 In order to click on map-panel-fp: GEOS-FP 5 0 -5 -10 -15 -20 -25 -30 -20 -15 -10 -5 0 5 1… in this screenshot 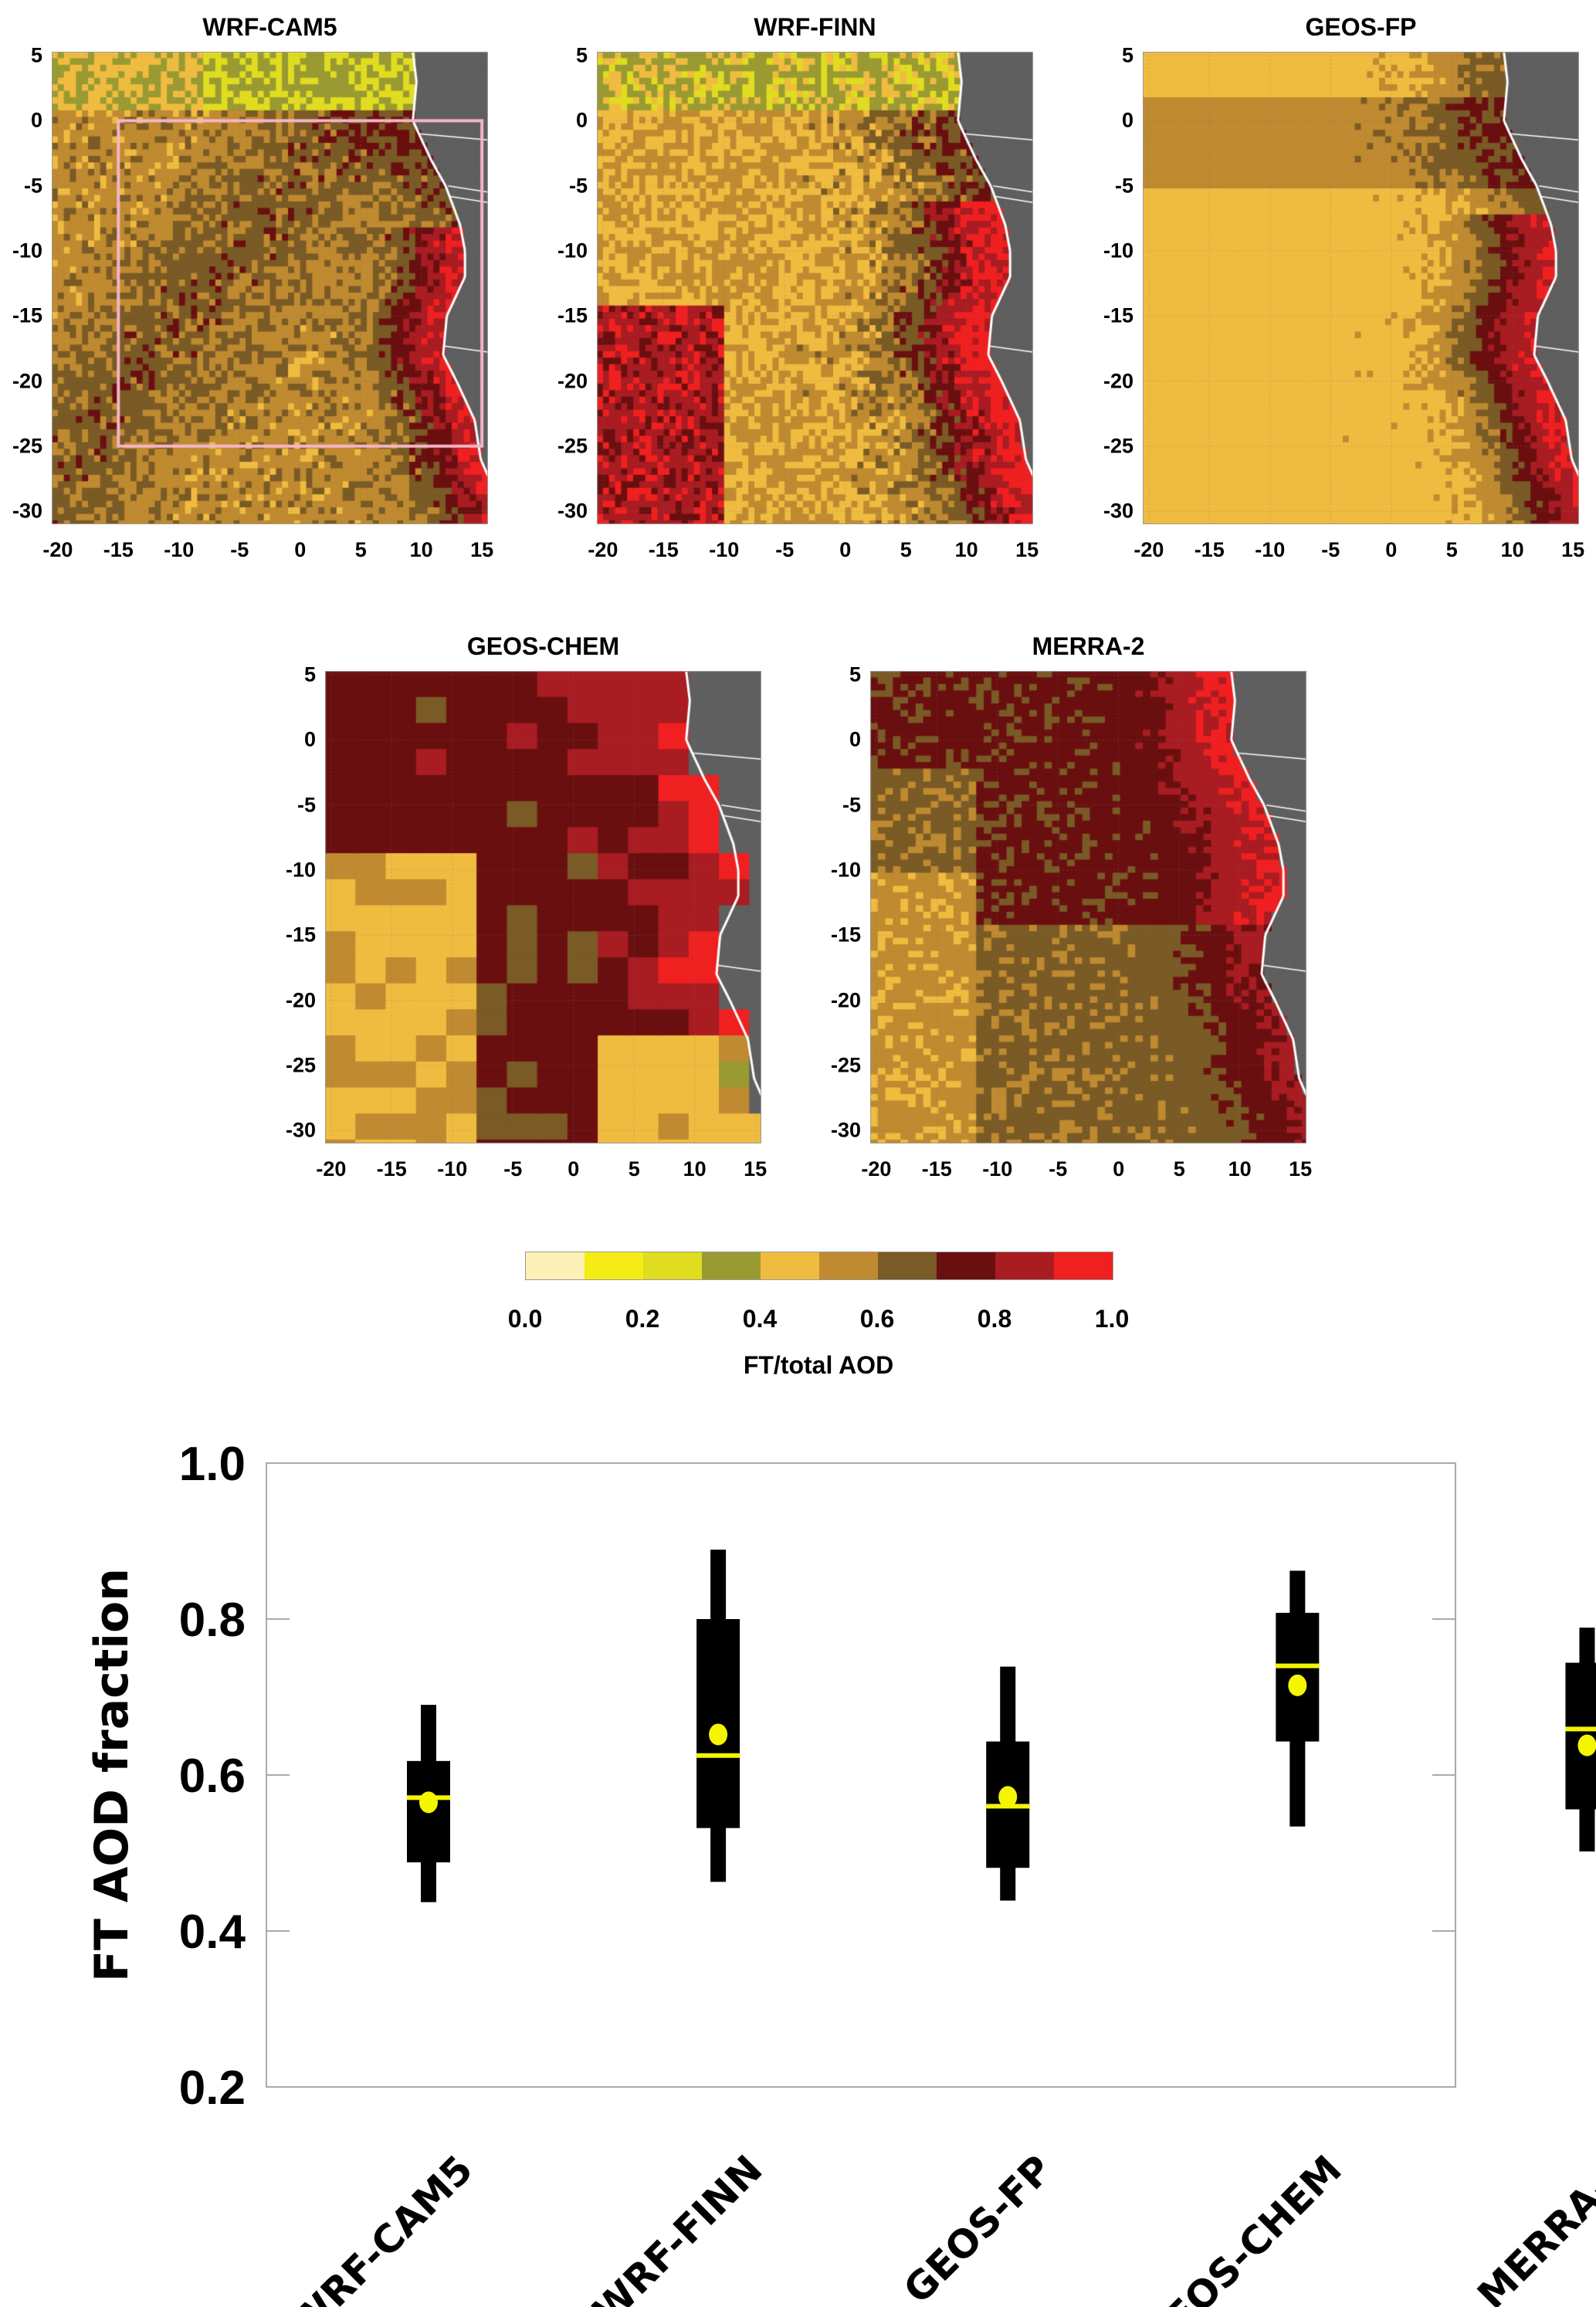, I will do `click(1344, 287)`.